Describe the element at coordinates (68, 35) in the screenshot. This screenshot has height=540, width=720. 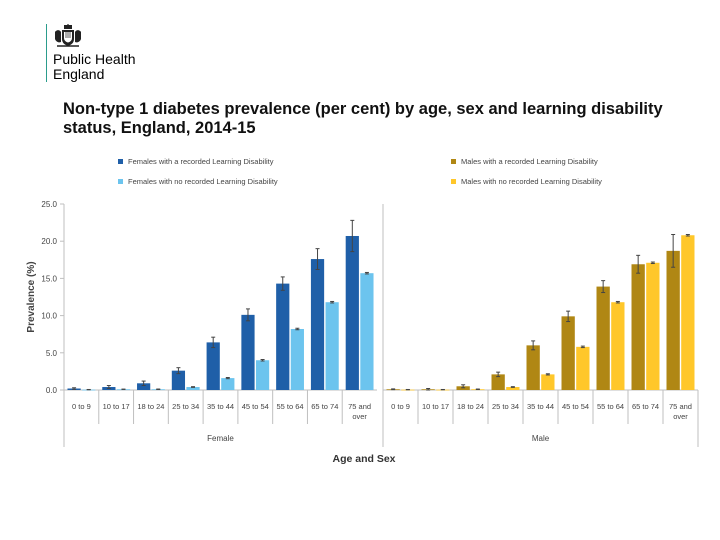
I see `royal-crest-icon` at that location.